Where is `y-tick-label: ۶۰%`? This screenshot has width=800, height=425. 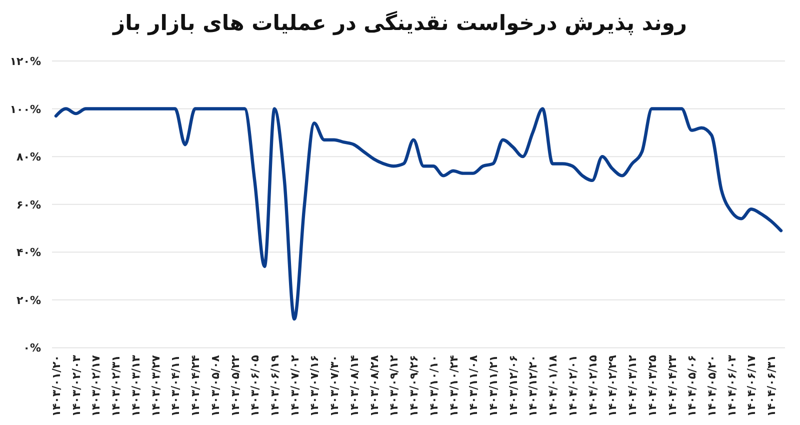
y-tick-label: ۶۰% is located at coordinates (28, 205).